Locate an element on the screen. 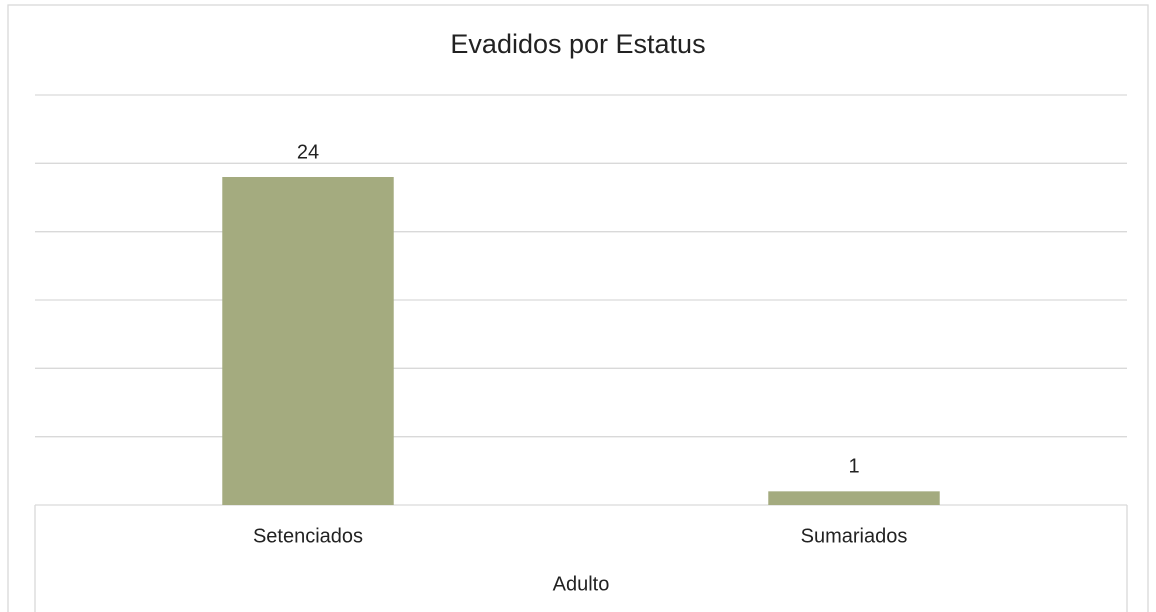 The width and height of the screenshot is (1156, 612). x-tick-label: Sumariados is located at coordinates (854, 536).